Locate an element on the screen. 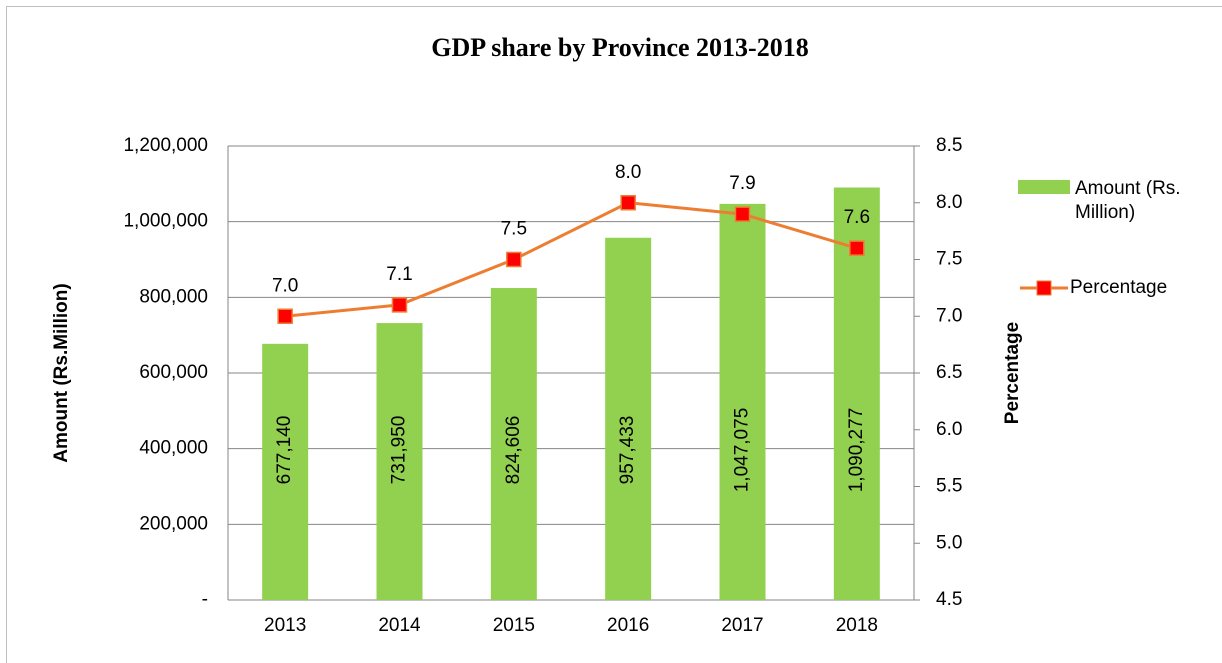  legend-entry: Amount (Rs. Million) is located at coordinates (1128, 200).